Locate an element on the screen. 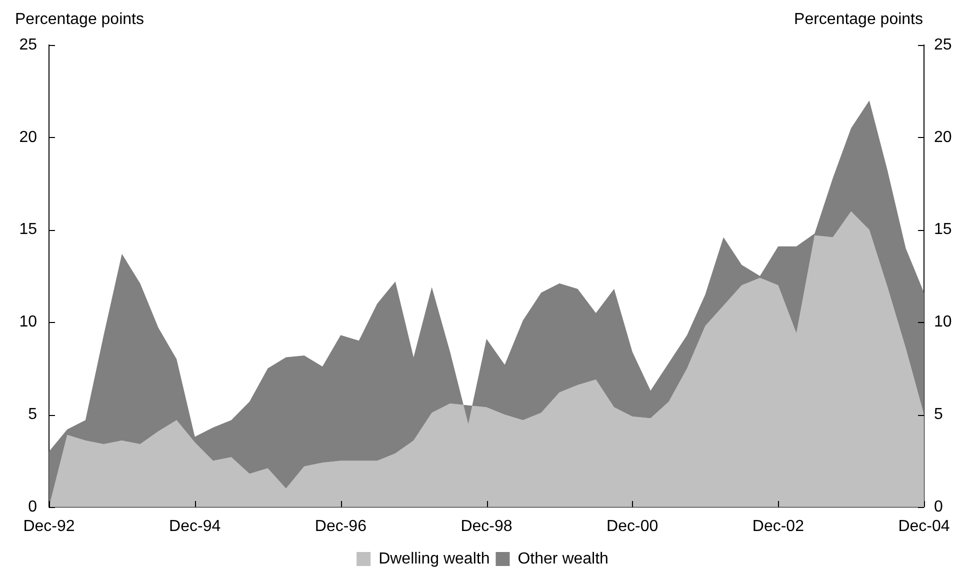 The width and height of the screenshot is (965, 585). x-tick-label: Dec-00 is located at coordinates (632, 527).